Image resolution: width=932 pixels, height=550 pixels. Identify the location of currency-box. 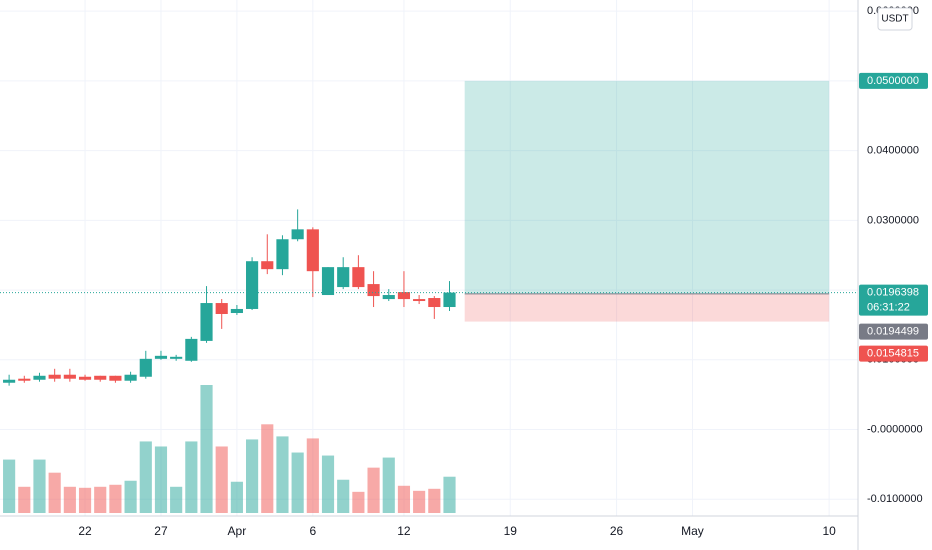
(895, 19).